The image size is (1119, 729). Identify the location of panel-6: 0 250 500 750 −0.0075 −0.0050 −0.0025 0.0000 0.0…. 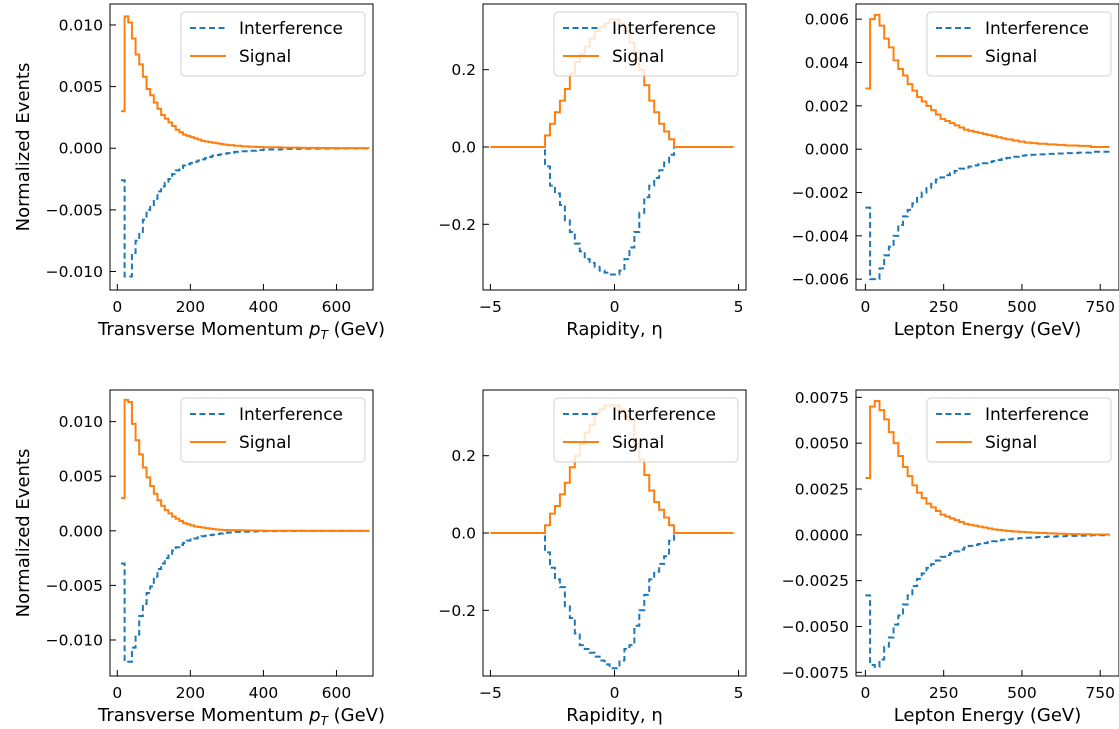
(950, 557).